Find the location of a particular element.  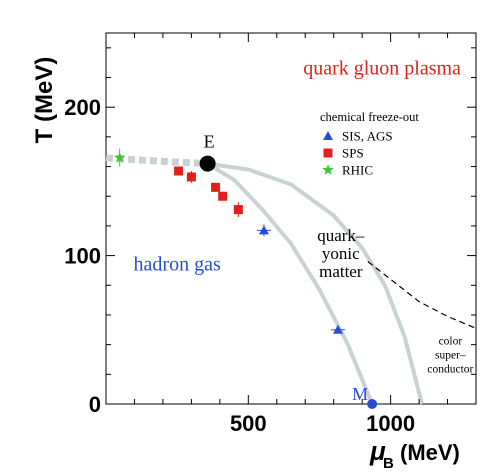

legend-box is located at coordinates (378, 142).